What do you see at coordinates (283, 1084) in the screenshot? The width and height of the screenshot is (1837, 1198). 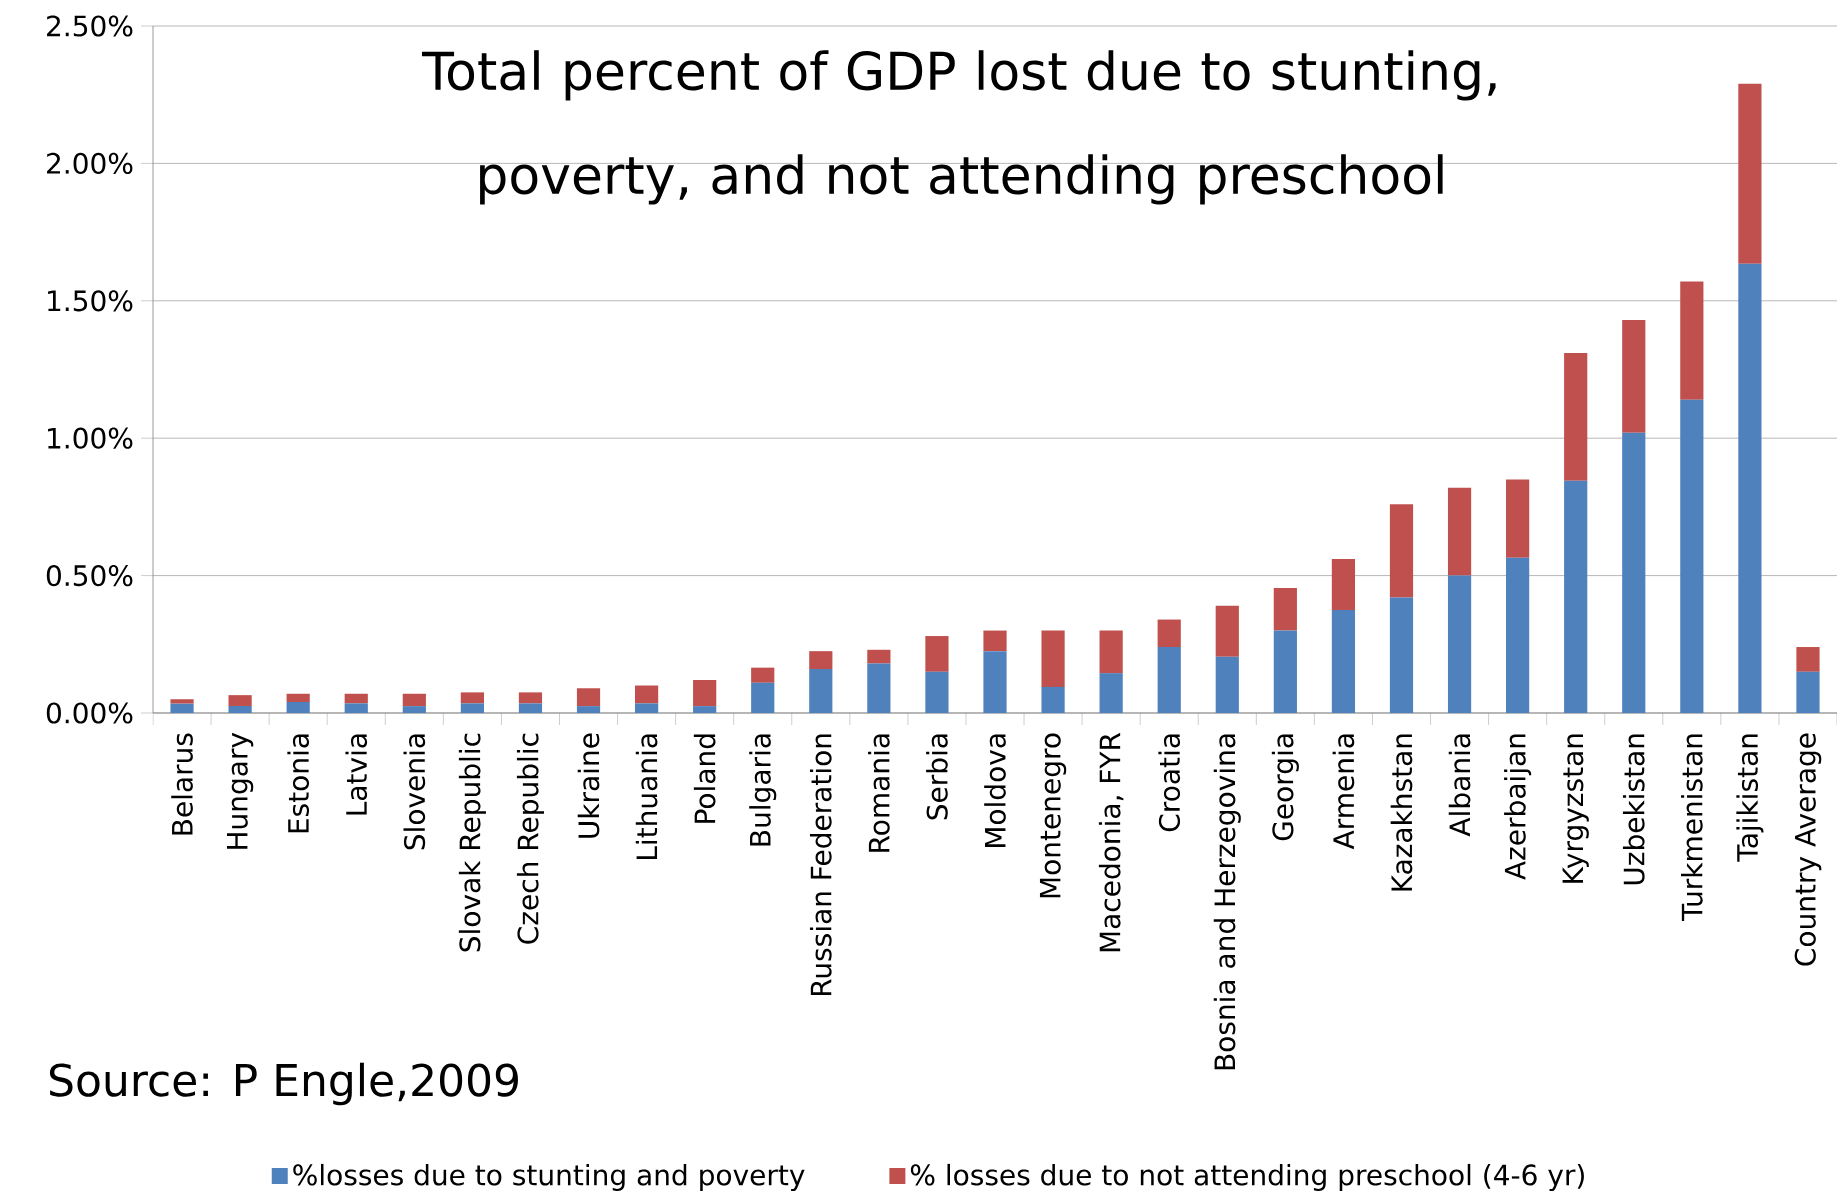 I see `source-note: Source: P Engle,2009` at bounding box center [283, 1084].